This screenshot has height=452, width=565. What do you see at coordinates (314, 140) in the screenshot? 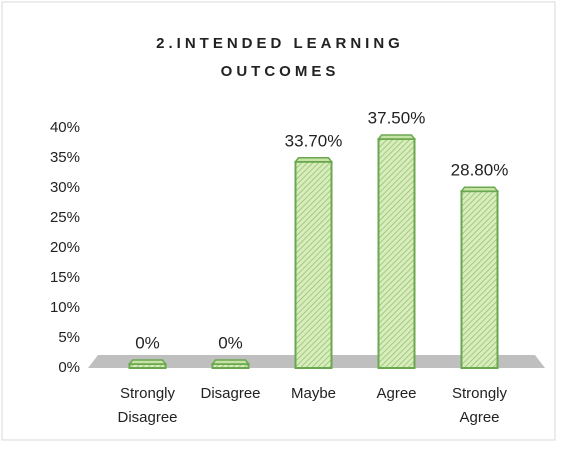
I see `data-label: 33.70%` at bounding box center [314, 140].